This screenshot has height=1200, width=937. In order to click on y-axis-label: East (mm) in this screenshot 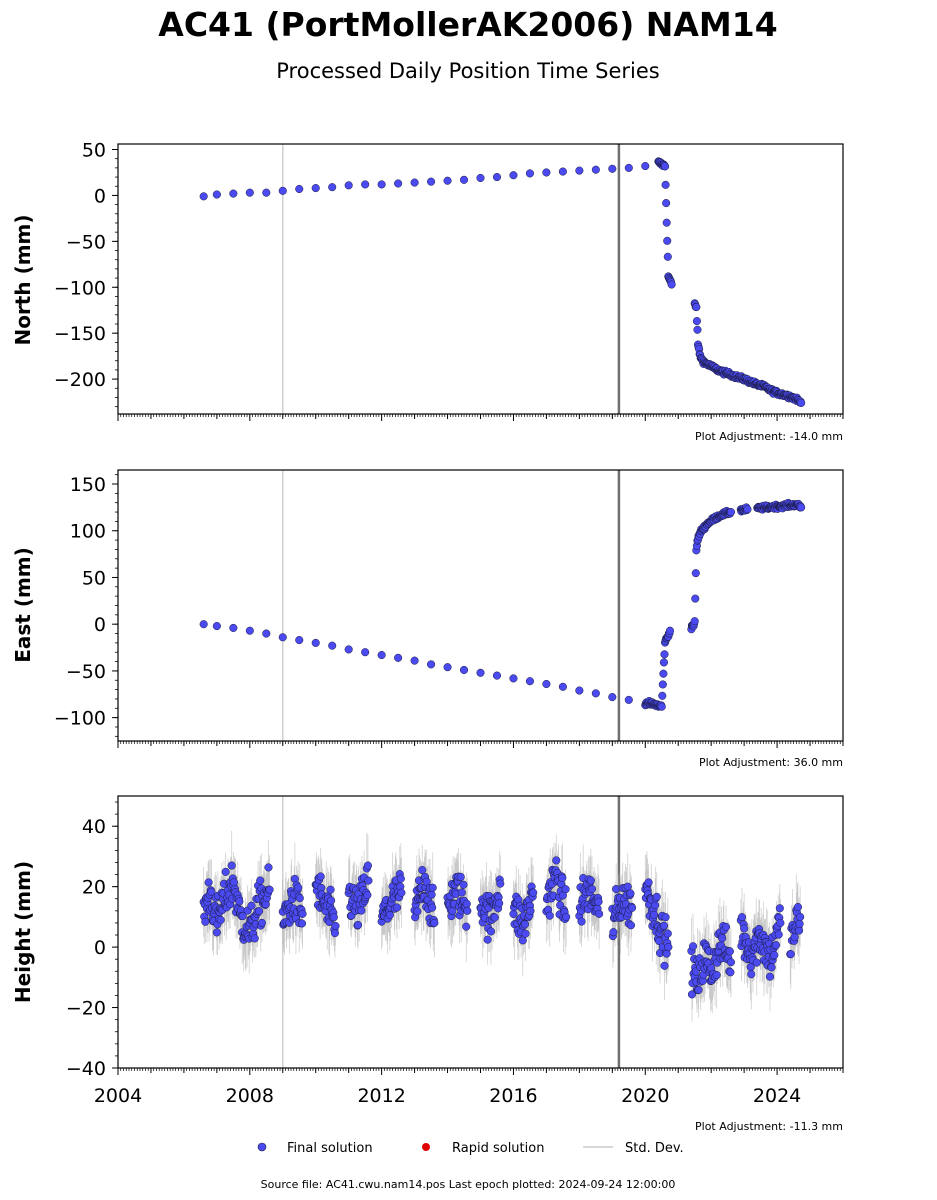, I will do `click(23, 605)`.